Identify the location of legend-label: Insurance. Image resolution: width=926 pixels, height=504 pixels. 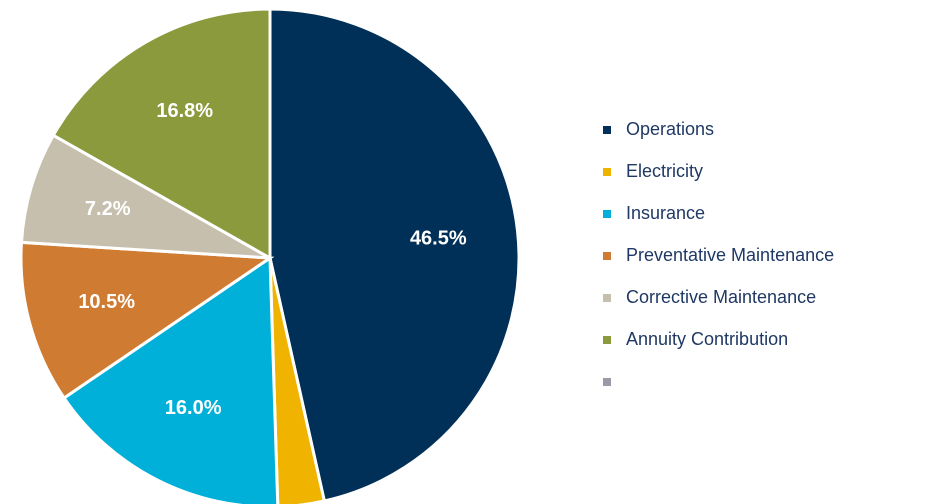
(665, 213).